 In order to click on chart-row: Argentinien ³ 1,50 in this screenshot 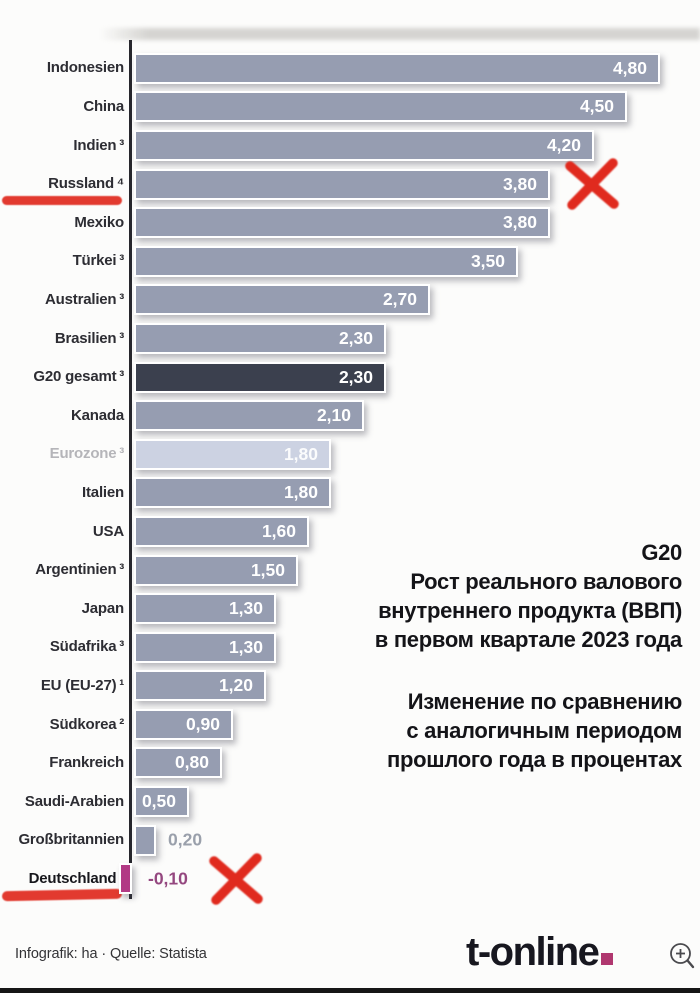, I will do `click(350, 570)`.